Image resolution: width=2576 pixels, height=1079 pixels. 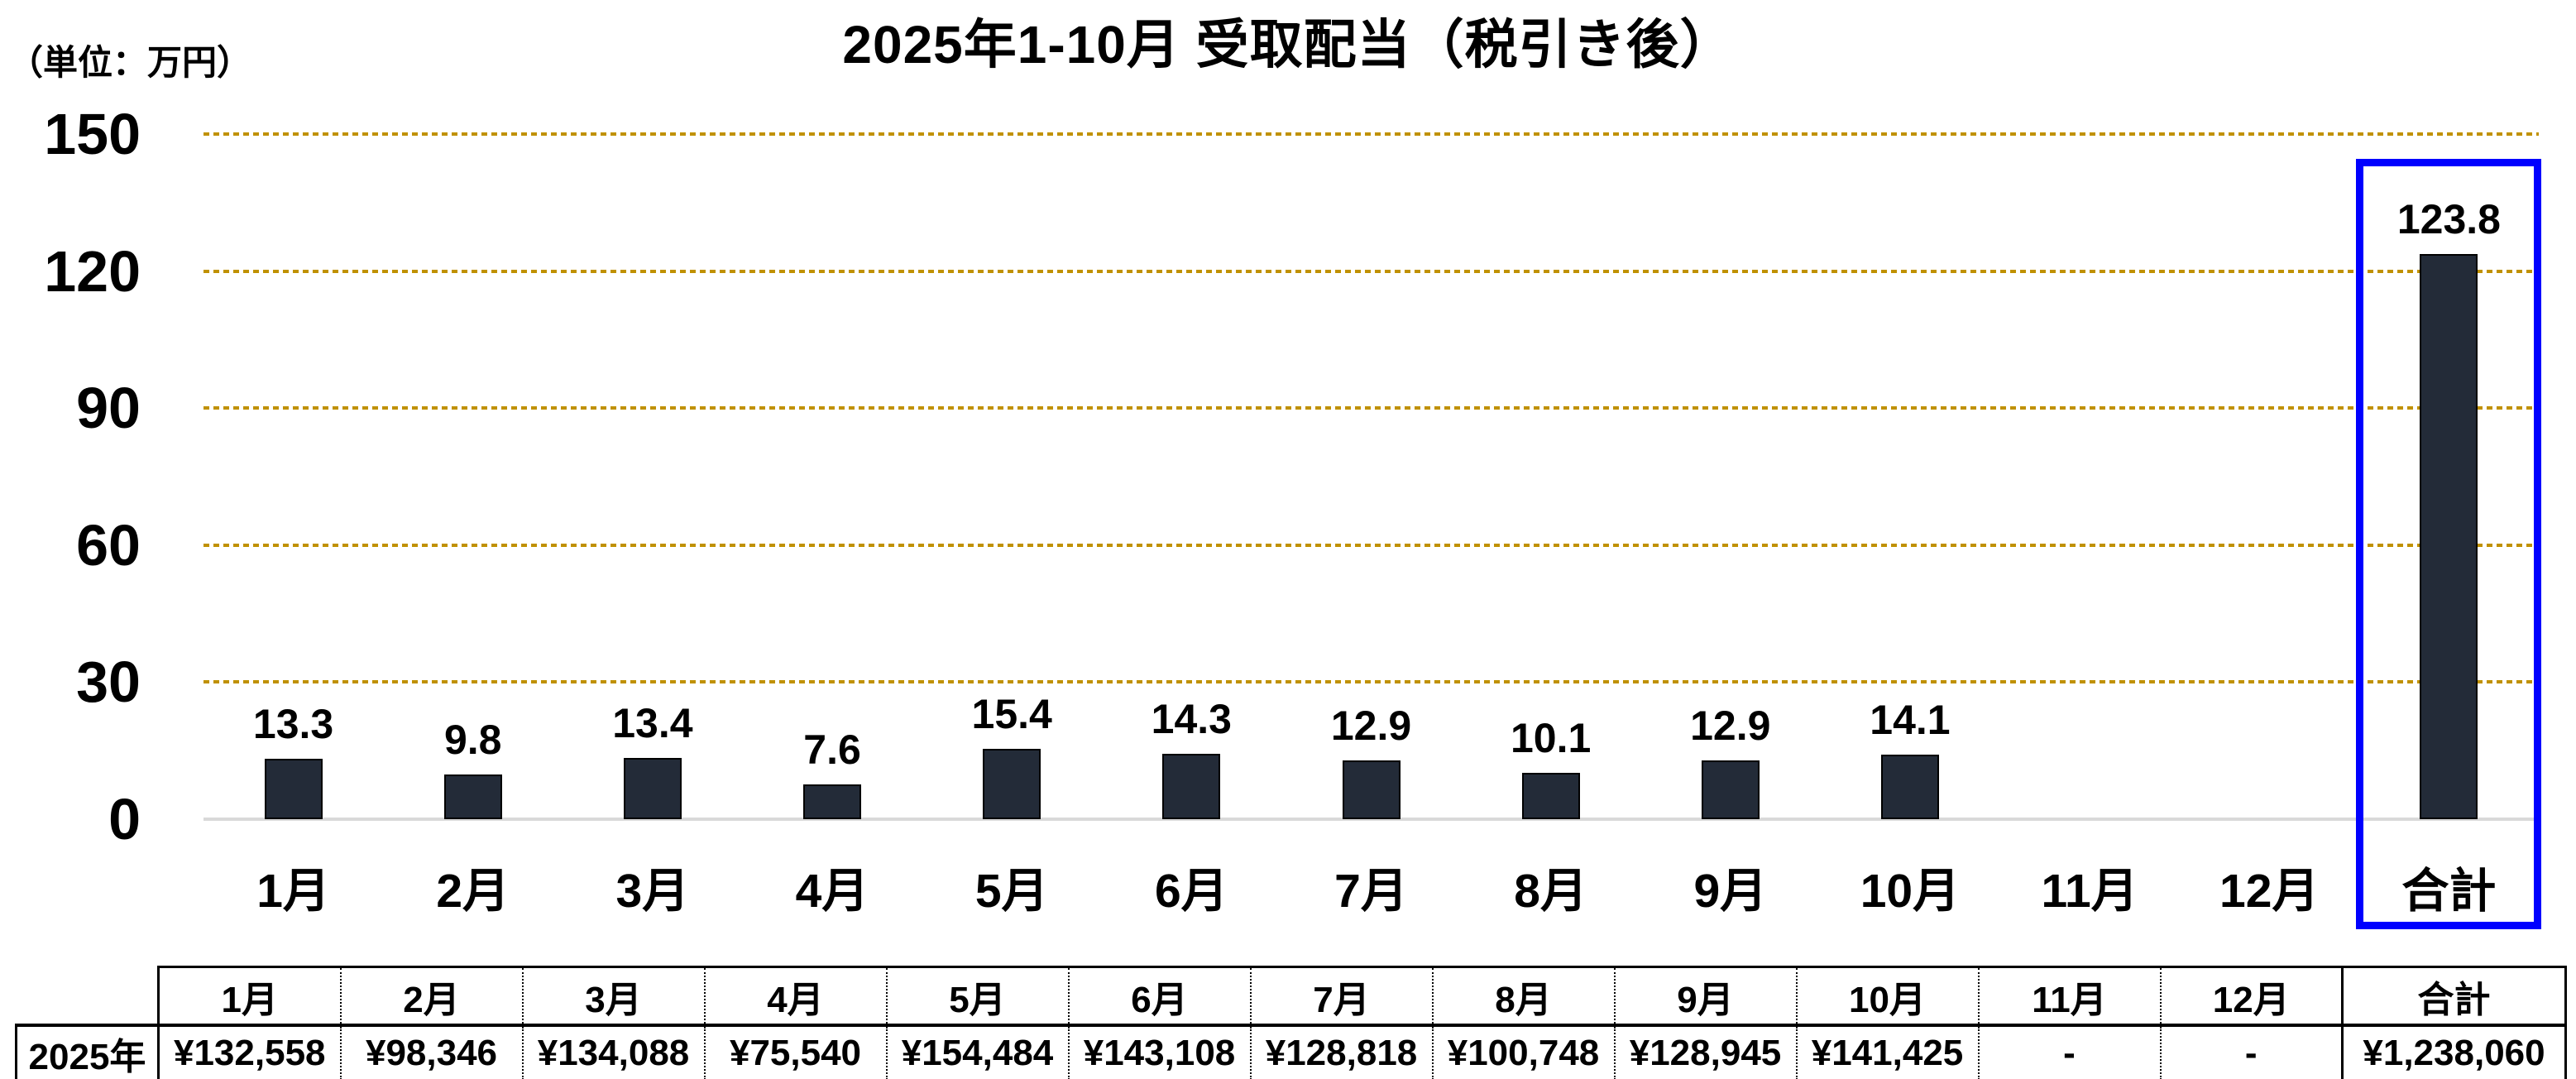 What do you see at coordinates (250, 1052) in the screenshot?
I see `table-value-cell: ¥132,558` at bounding box center [250, 1052].